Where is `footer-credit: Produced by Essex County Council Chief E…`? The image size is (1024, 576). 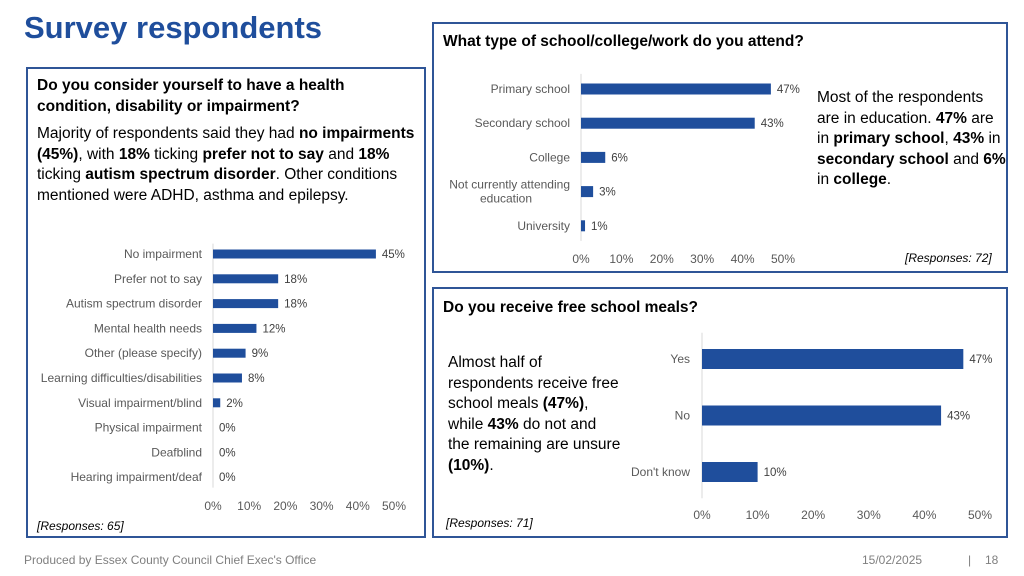
footer-credit: Produced by Essex County Council Chief E… is located at coordinates (170, 560).